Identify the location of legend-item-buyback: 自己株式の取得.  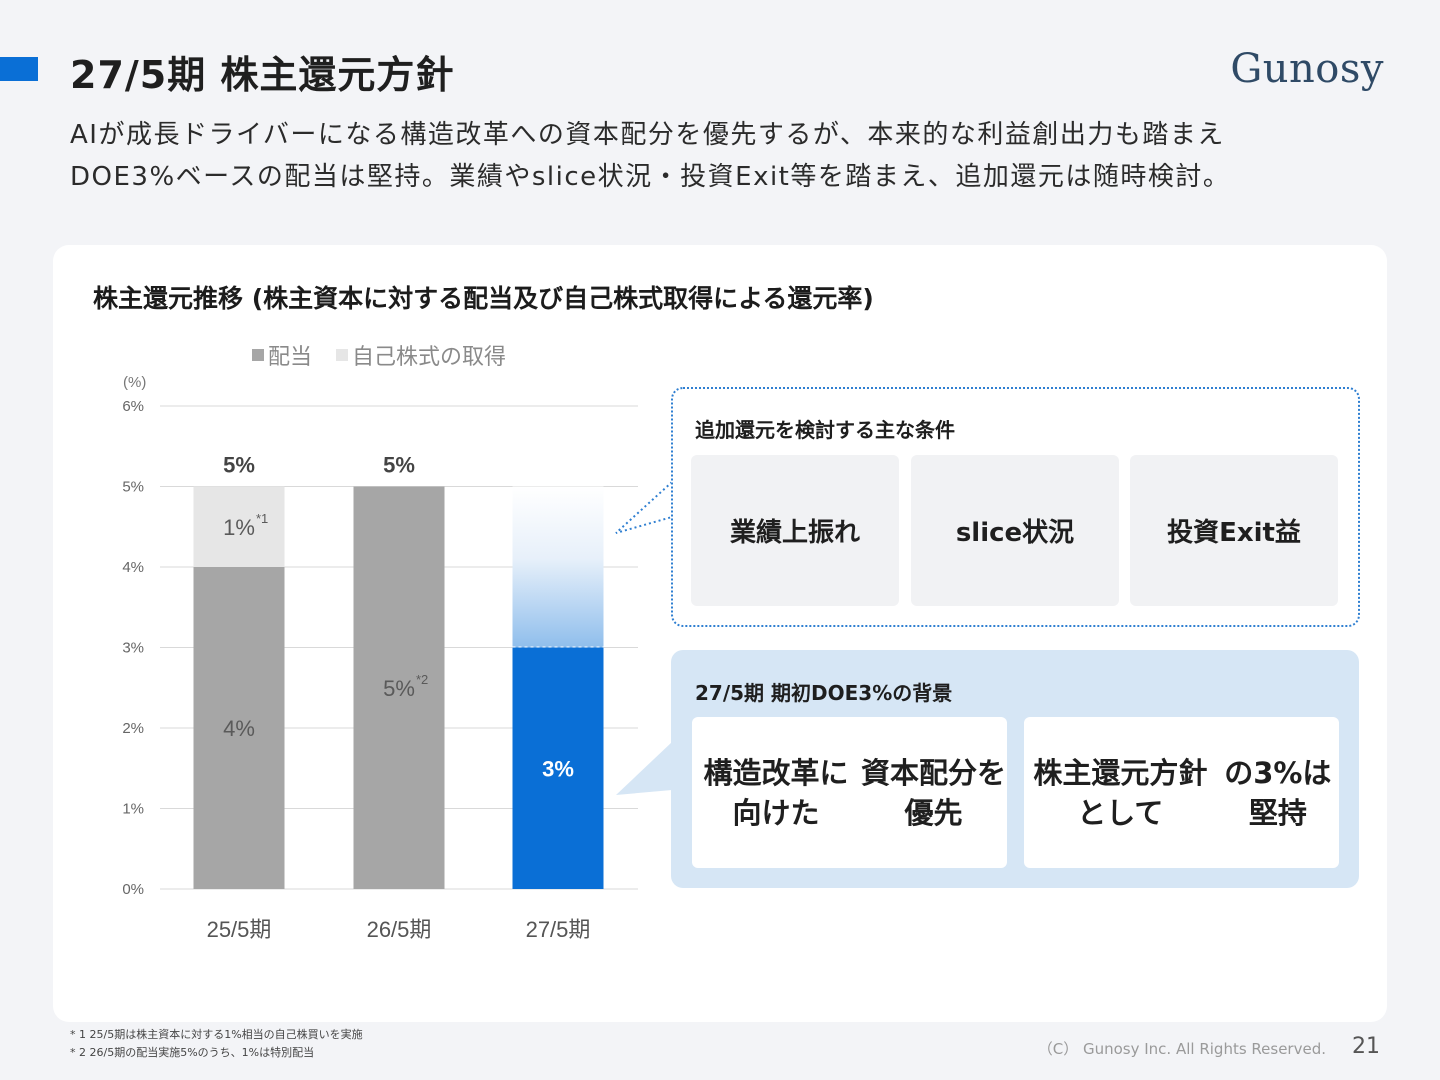
(421, 355).